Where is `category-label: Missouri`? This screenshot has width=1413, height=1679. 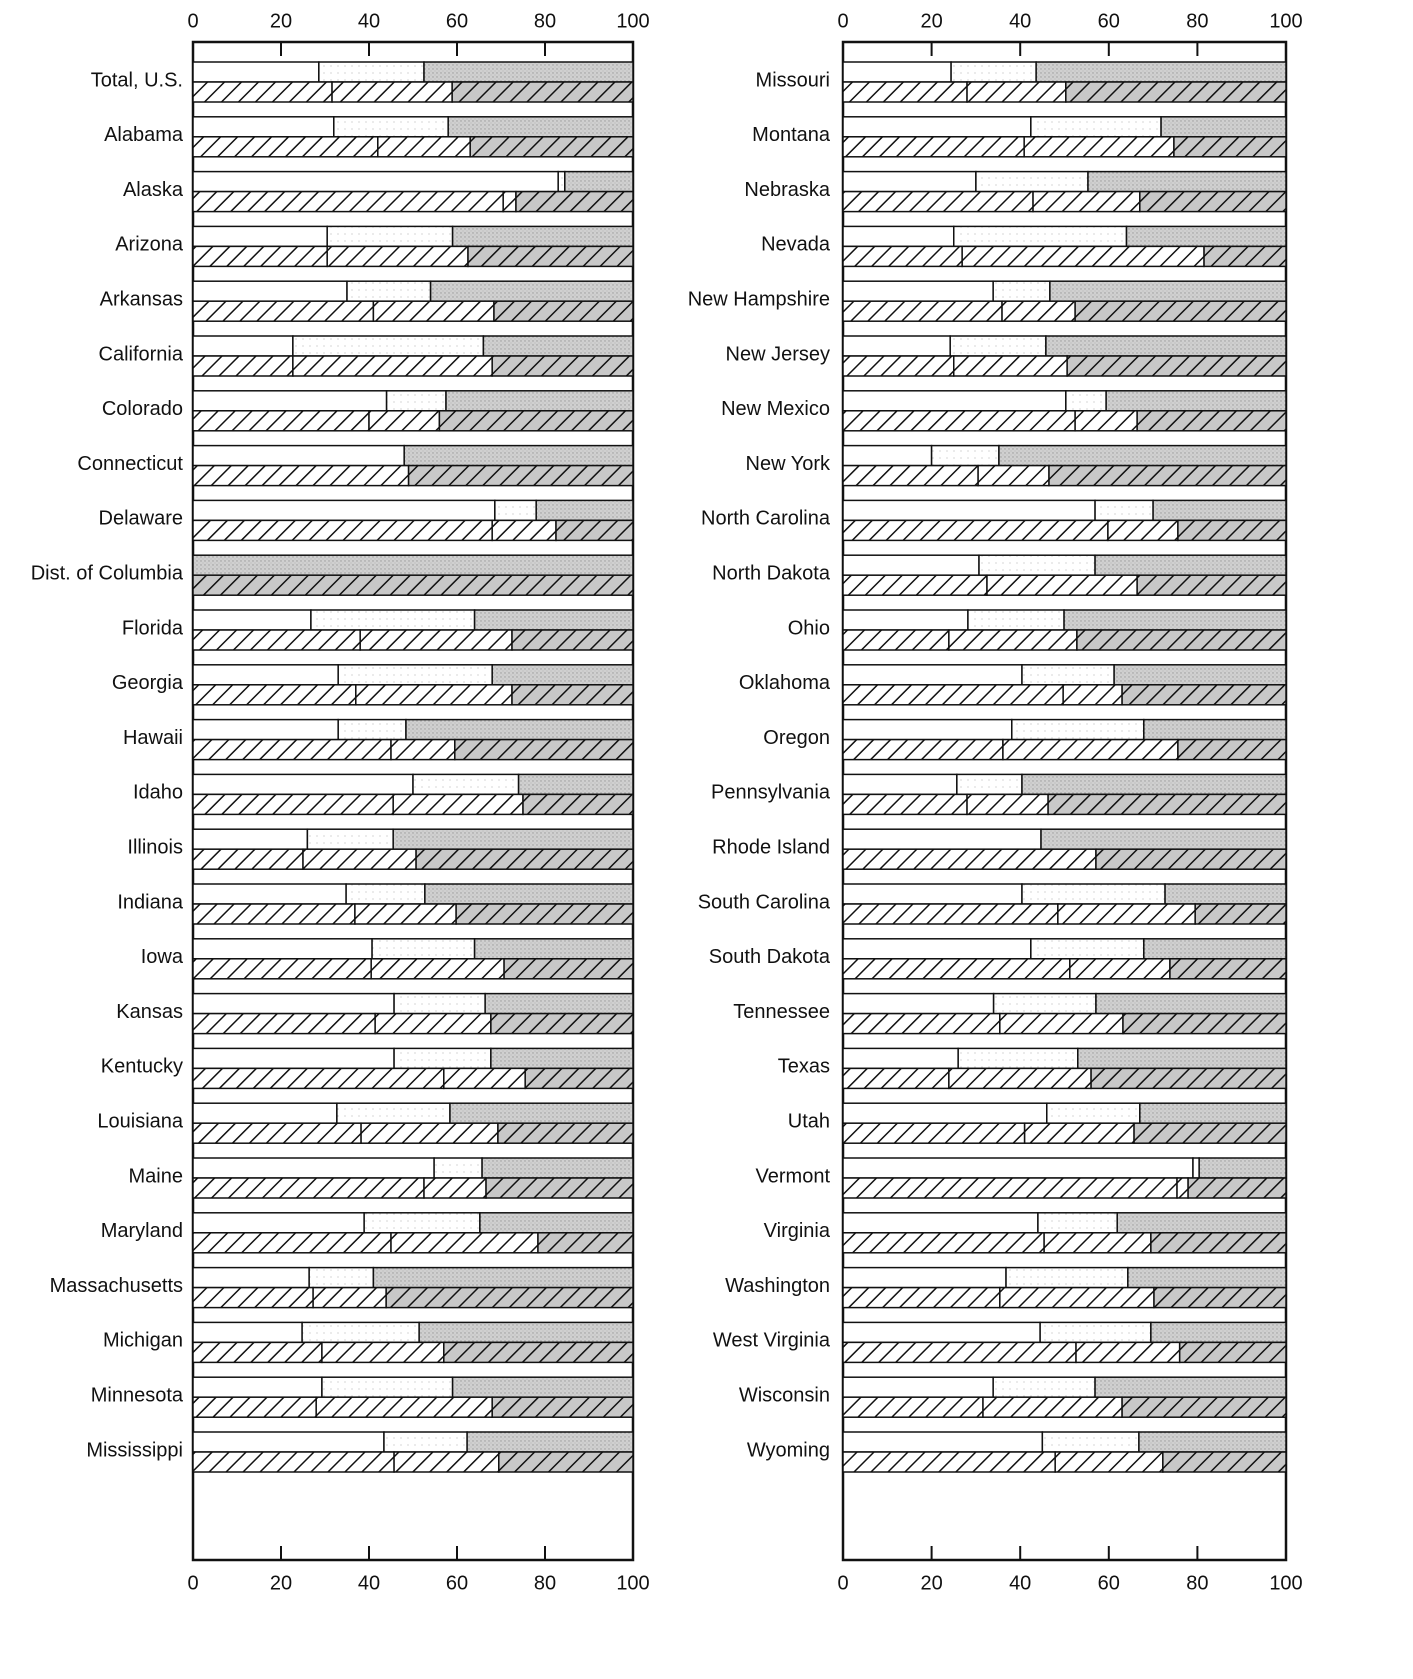 category-label: Missouri is located at coordinates (793, 80).